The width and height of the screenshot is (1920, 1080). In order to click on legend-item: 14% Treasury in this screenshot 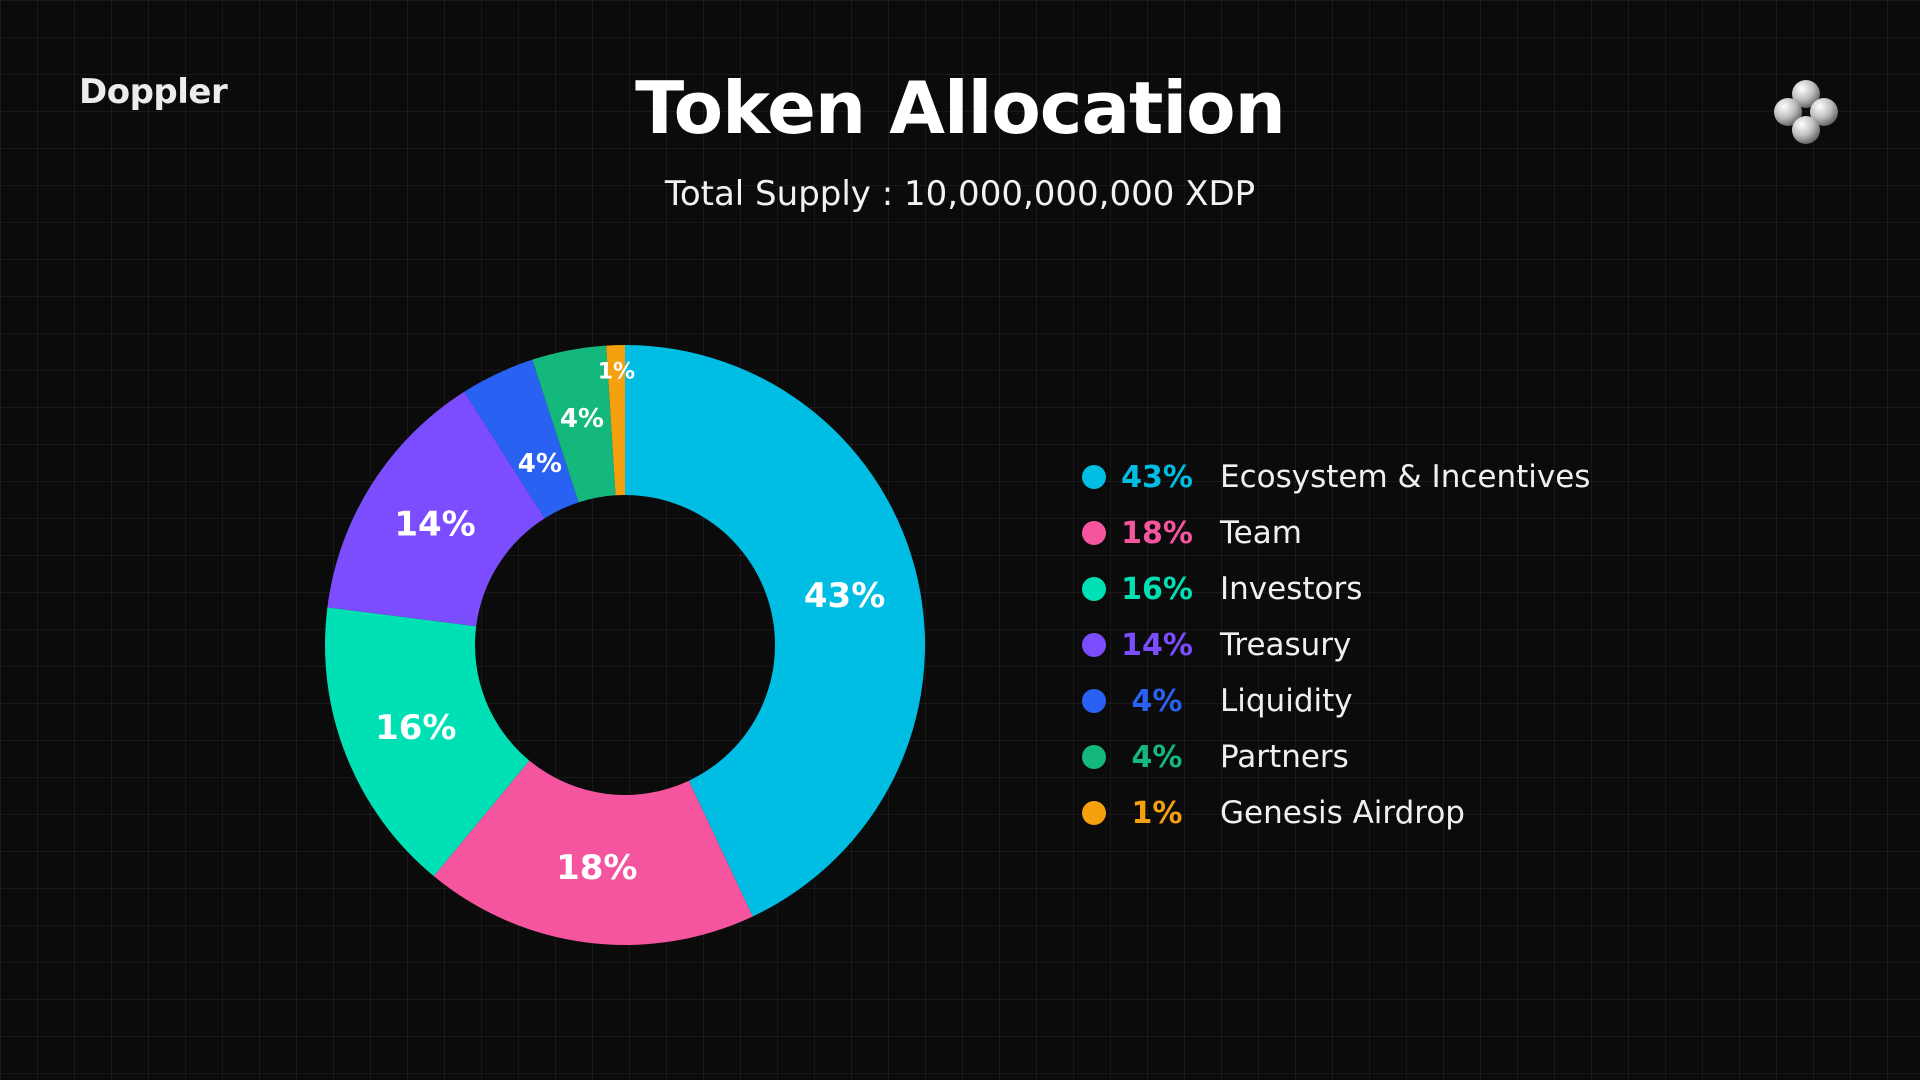, I will do `click(1336, 645)`.